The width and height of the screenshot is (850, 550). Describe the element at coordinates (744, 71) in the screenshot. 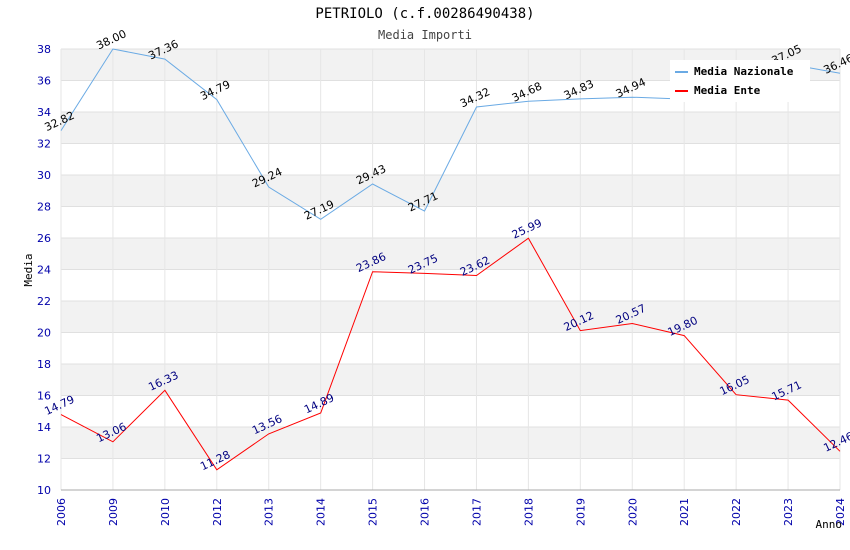

I see `legend-label-media-nazionale: Media Nazionale` at that location.